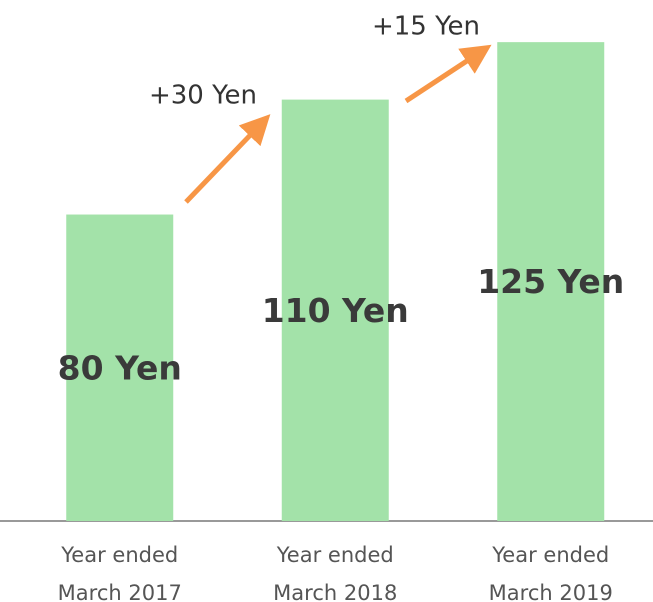  Describe the element at coordinates (550, 572) in the screenshot. I see `x-tick-label: Year ended March 2019` at that location.